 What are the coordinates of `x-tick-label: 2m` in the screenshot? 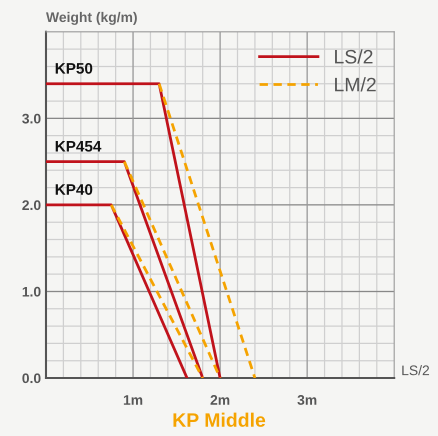 It's located at (220, 400).